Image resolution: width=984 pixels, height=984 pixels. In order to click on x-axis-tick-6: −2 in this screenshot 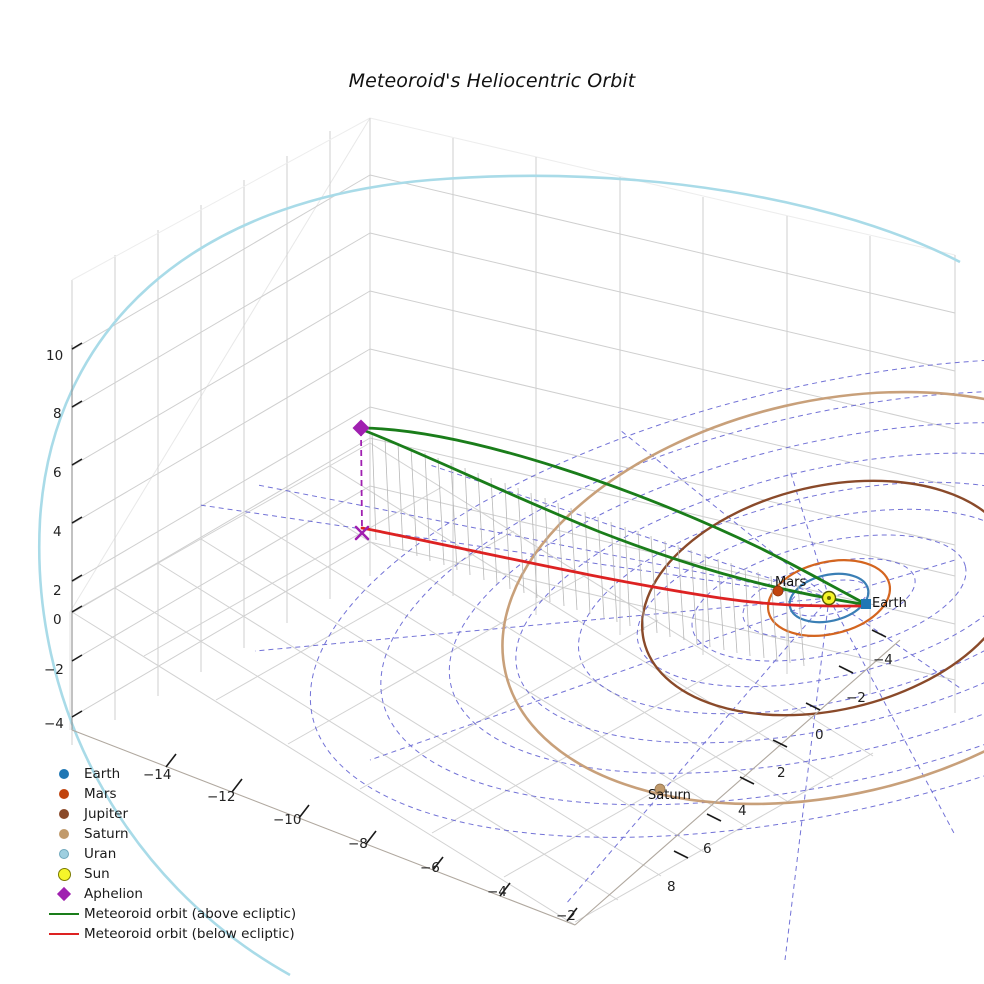, I will do `click(566, 916)`.